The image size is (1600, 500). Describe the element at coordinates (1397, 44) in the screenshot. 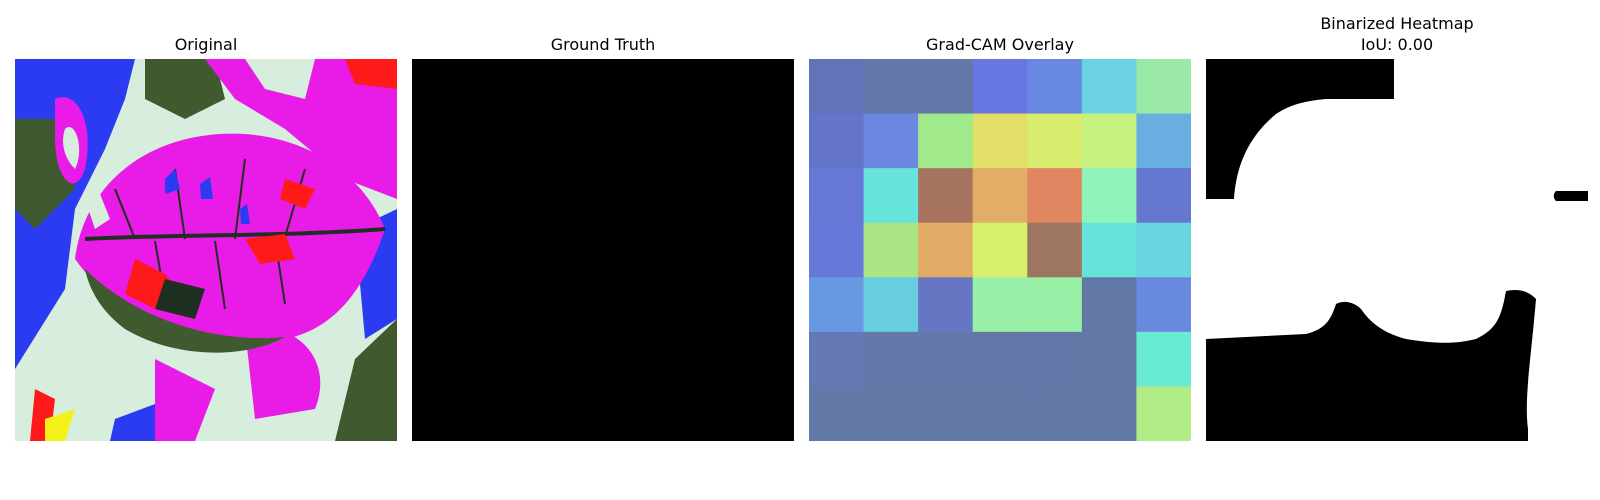

I see `iou-label: IoU: 0.00` at that location.